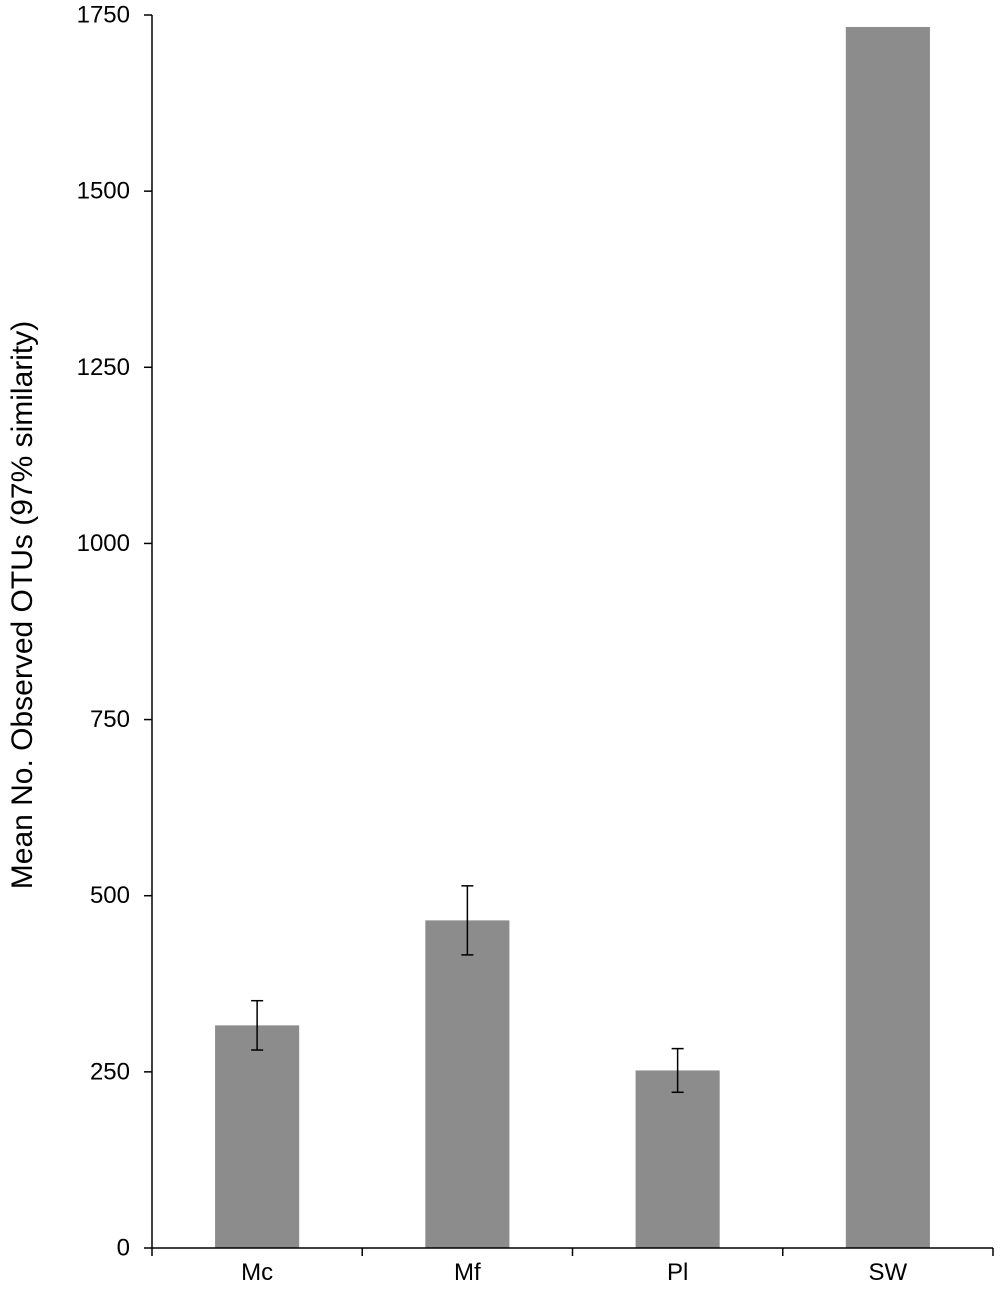 The image size is (1000, 1301). I want to click on bar-pl, so click(677, 1159).